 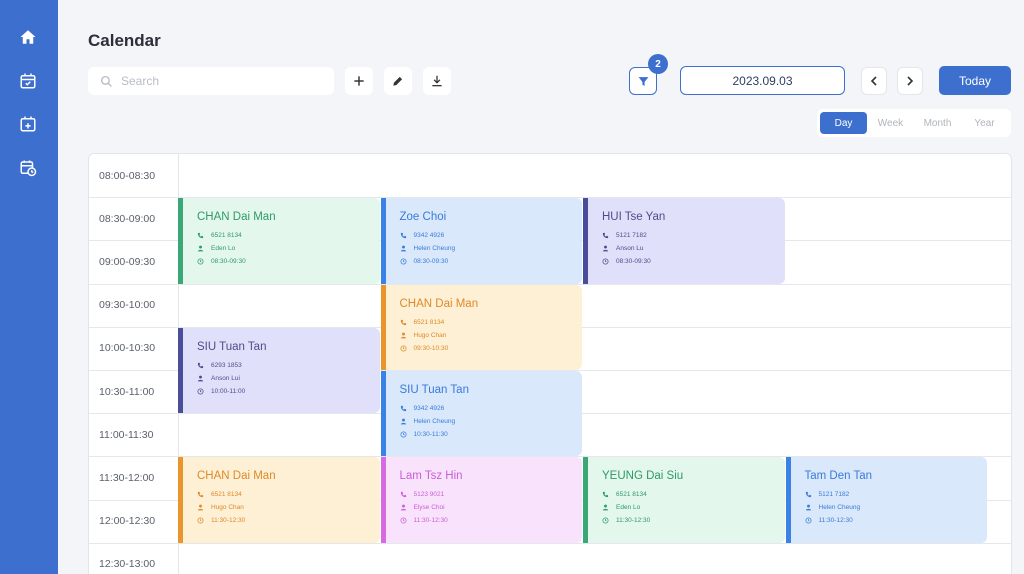 I want to click on chevron-right-icon, so click(x=910, y=81).